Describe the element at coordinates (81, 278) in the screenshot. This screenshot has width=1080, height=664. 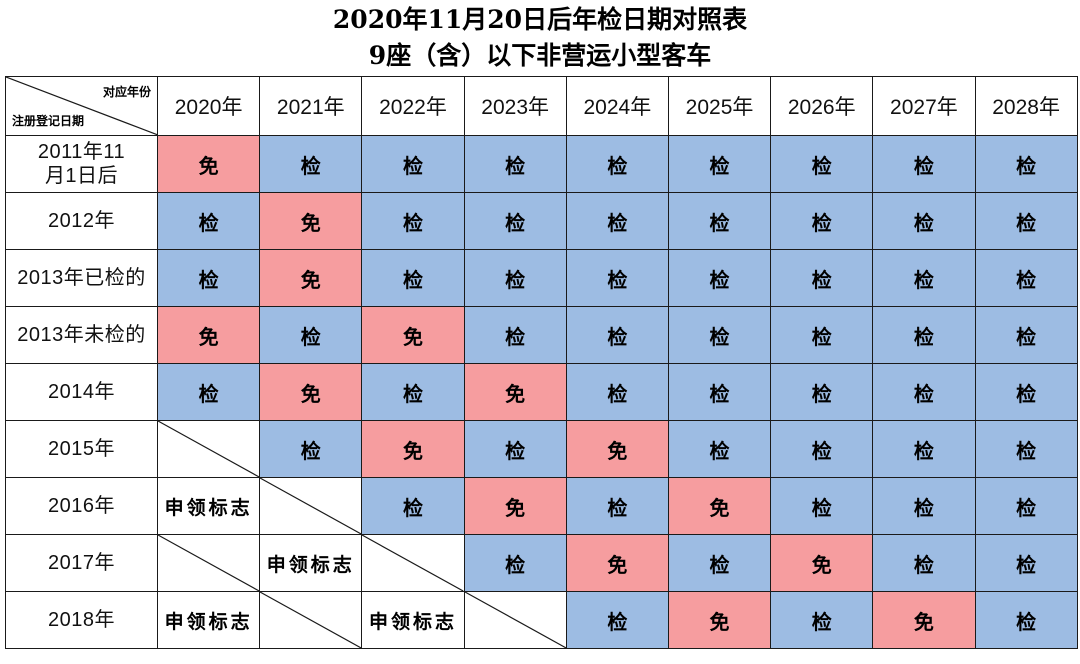
I see `registration-date-label: 2013年已检的` at that location.